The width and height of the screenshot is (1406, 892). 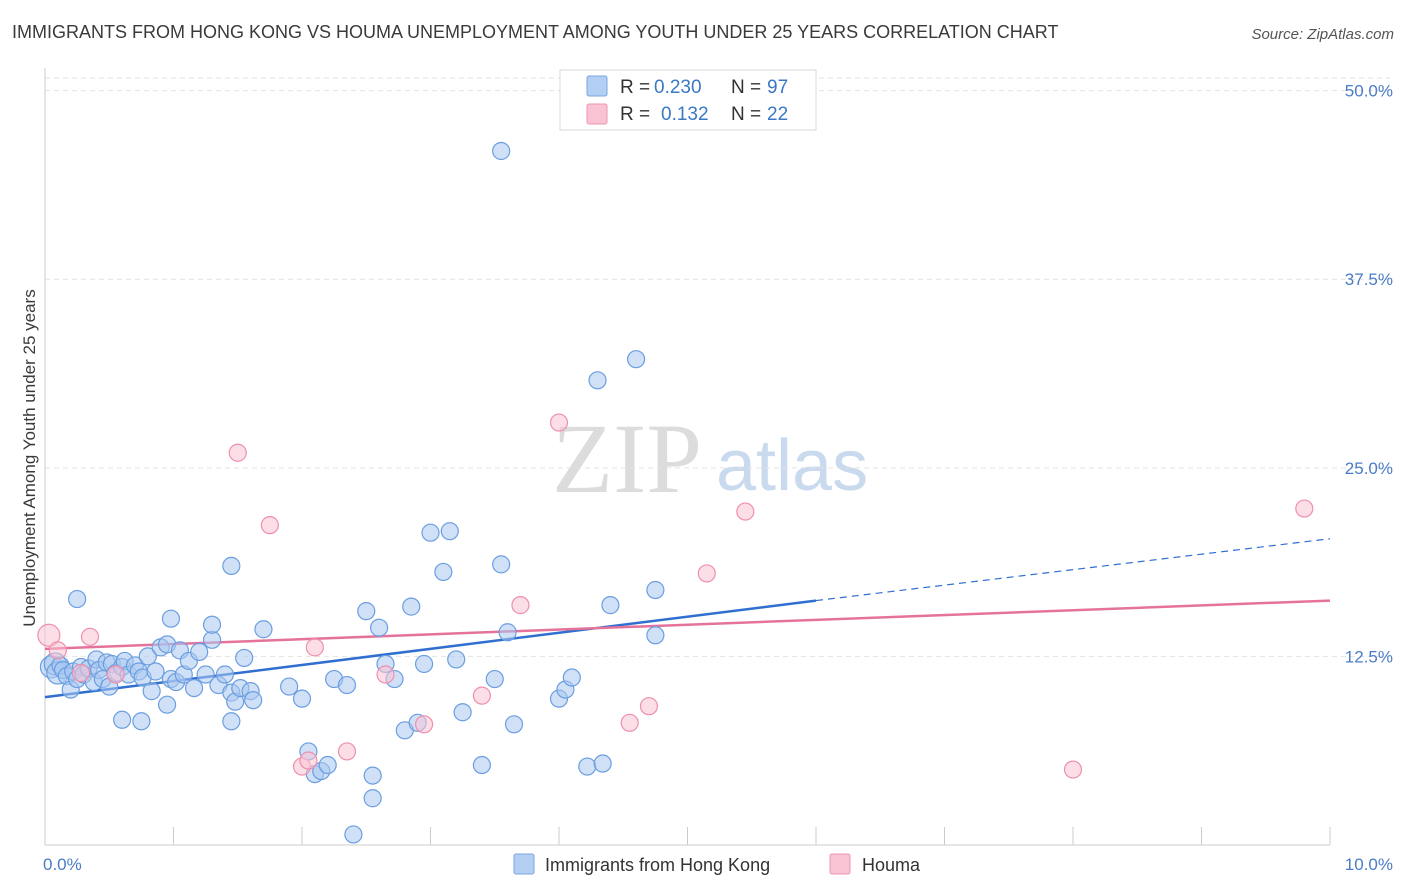 What do you see at coordinates (792, 466) in the screenshot?
I see `watermark-atlas: atlas` at bounding box center [792, 466].